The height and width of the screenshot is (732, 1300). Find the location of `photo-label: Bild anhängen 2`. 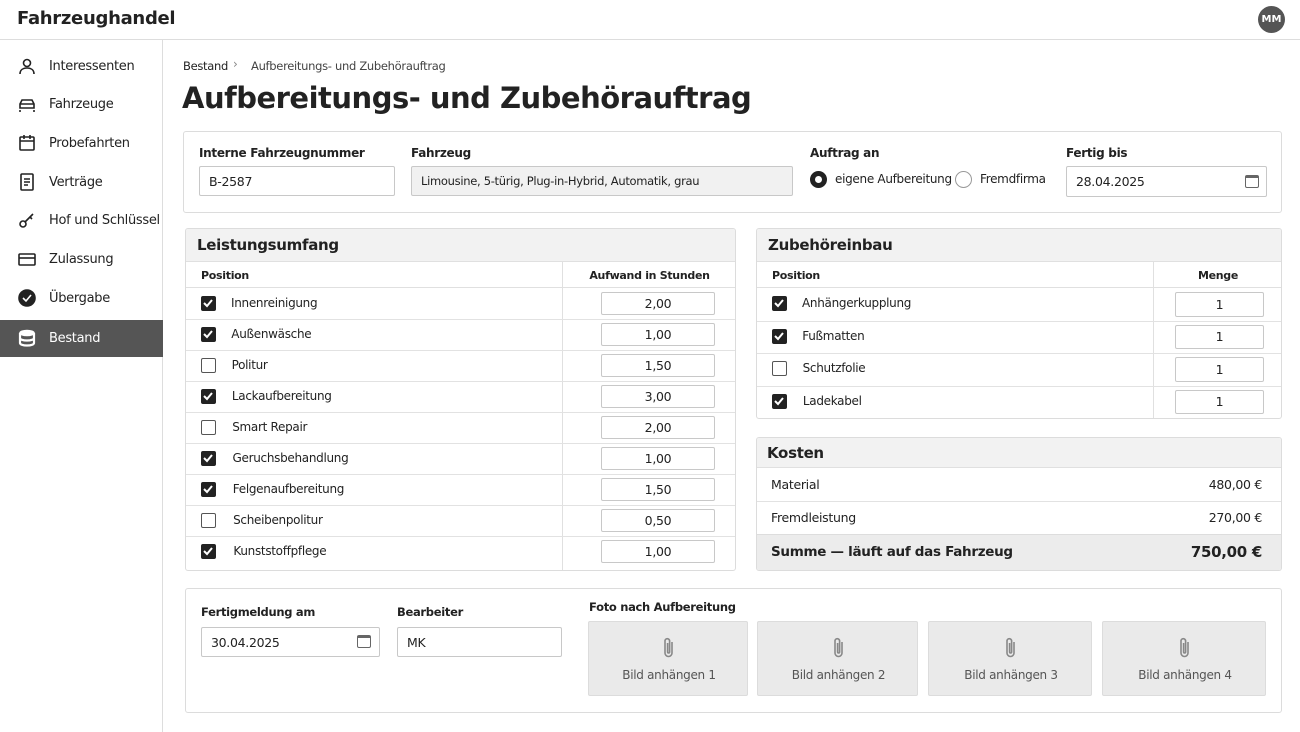

photo-label: Bild anhängen 2 is located at coordinates (838, 675).